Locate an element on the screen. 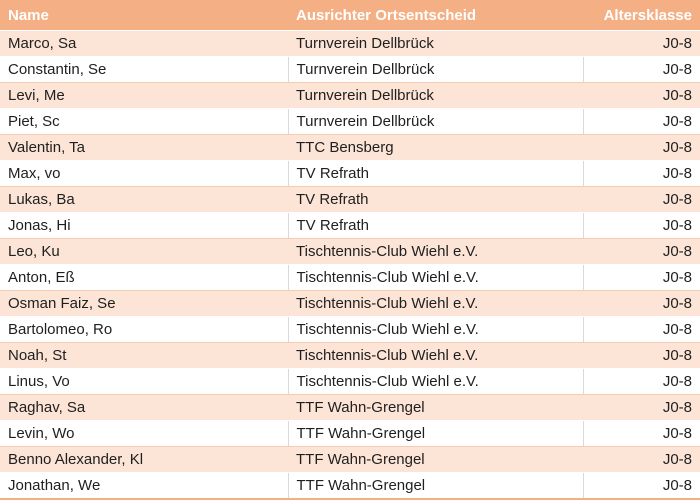 The width and height of the screenshot is (700, 500). table-row: Levin, Wo TTF Wahn-Grengel J0-8 is located at coordinates (350, 433).